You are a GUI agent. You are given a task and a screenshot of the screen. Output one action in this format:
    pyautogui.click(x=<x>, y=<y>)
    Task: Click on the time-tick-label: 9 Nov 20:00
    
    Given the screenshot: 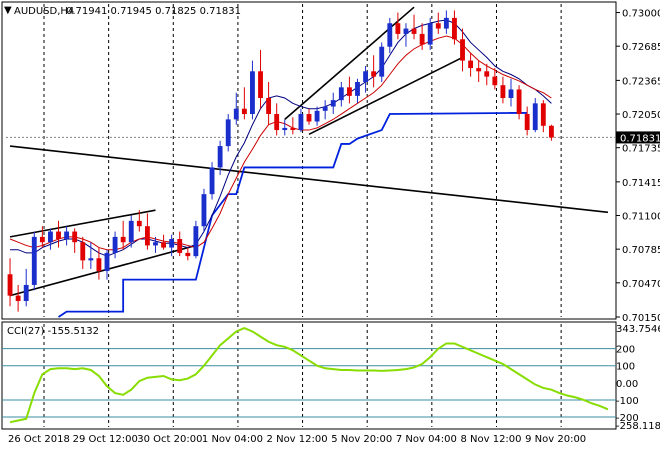 What is the action you would take?
    pyautogui.click(x=555, y=439)
    